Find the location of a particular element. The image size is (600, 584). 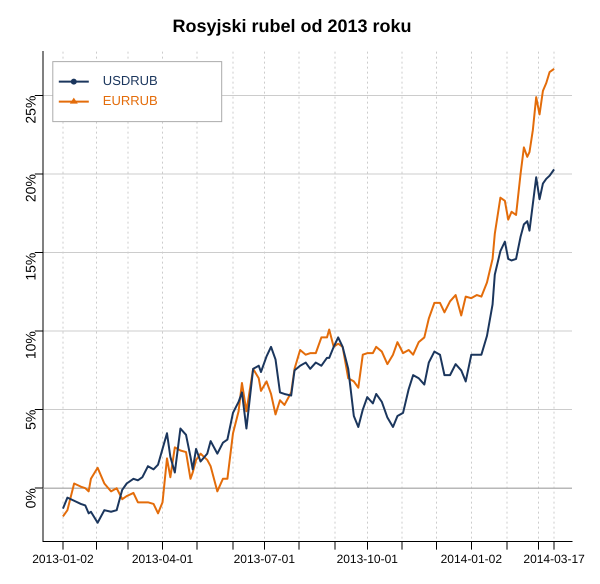

y-tick-label: 5% is located at coordinates (30, 420).